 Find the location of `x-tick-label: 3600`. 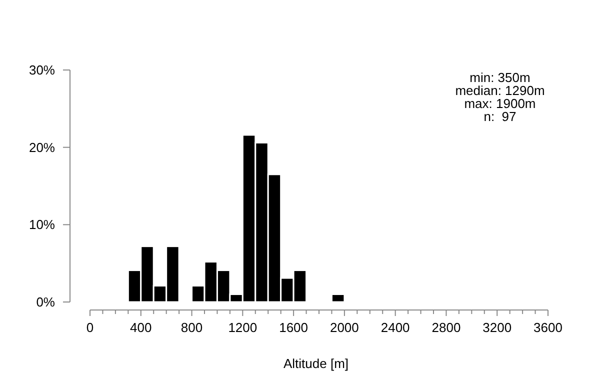

x-tick-label: 3600 is located at coordinates (548, 327).